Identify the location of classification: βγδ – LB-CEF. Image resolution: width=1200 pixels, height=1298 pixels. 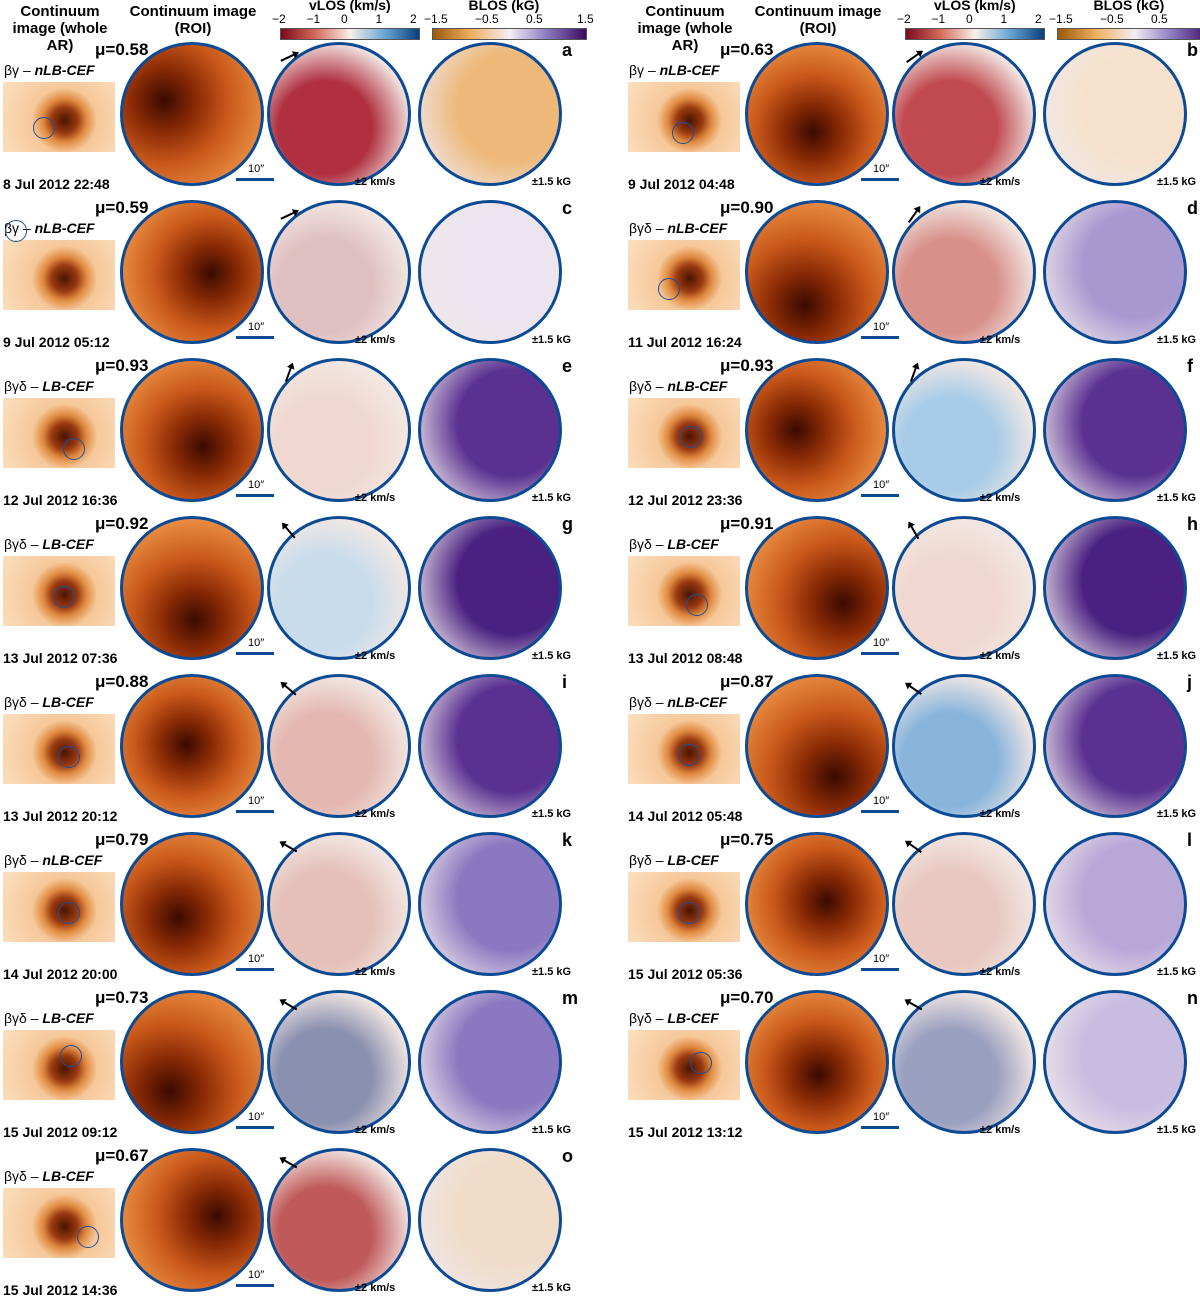
(49, 544).